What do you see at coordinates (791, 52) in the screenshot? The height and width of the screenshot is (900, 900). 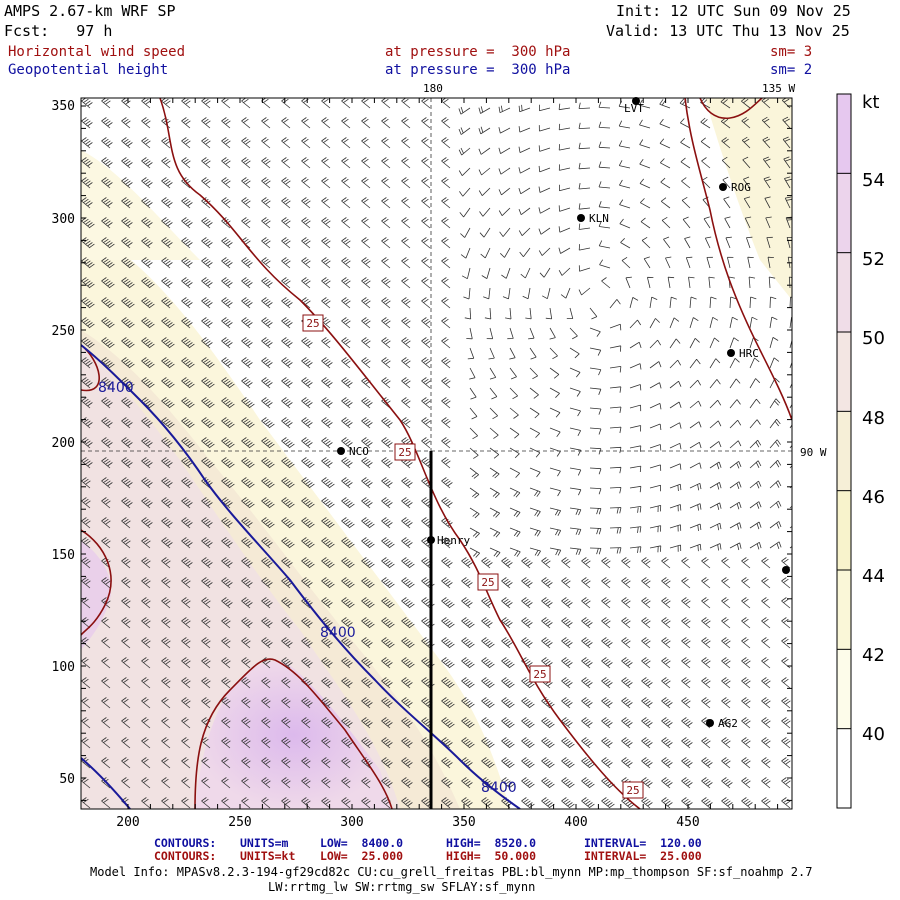 I see `field1-smoothing: sm= 3` at bounding box center [791, 52].